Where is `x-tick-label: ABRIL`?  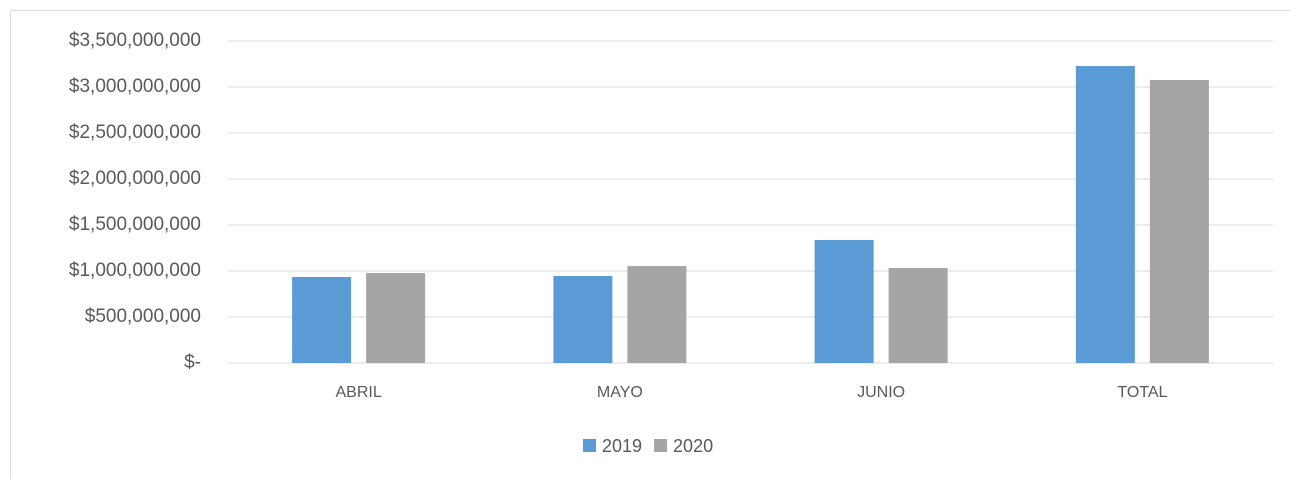
x-tick-label: ABRIL is located at coordinates (359, 392).